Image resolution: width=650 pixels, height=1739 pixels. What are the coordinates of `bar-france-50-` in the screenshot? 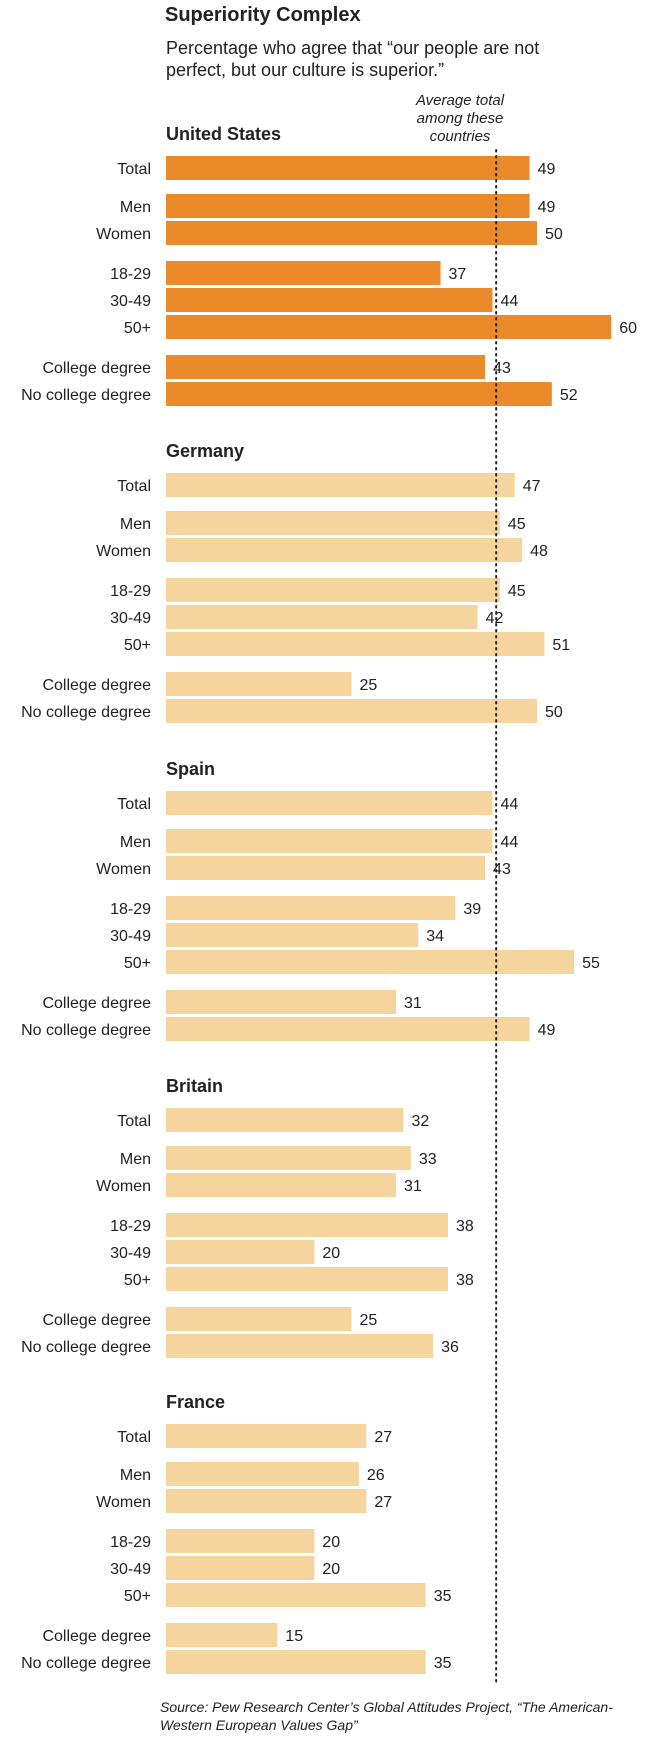 It's located at (296, 1595).